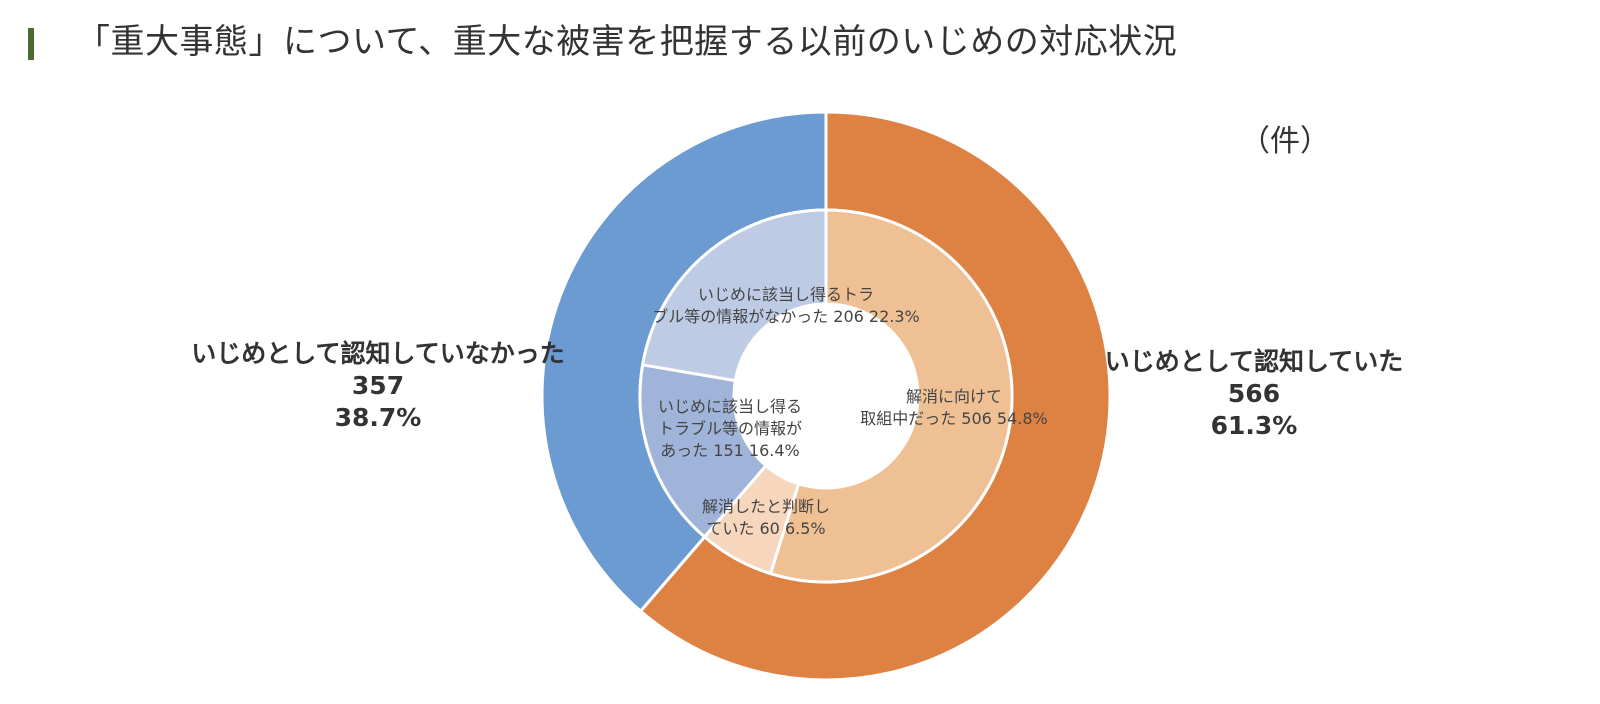  I want to click on outer-label-0: いじめとして認知していた 566 61.3%, so click(1254, 393).